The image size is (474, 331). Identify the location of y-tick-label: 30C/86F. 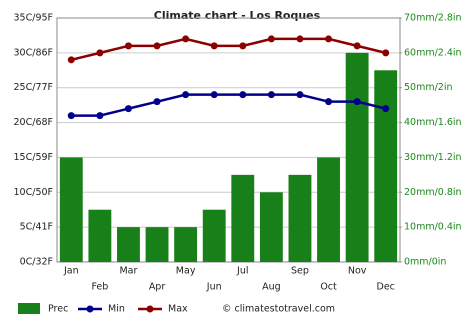
(33, 52).